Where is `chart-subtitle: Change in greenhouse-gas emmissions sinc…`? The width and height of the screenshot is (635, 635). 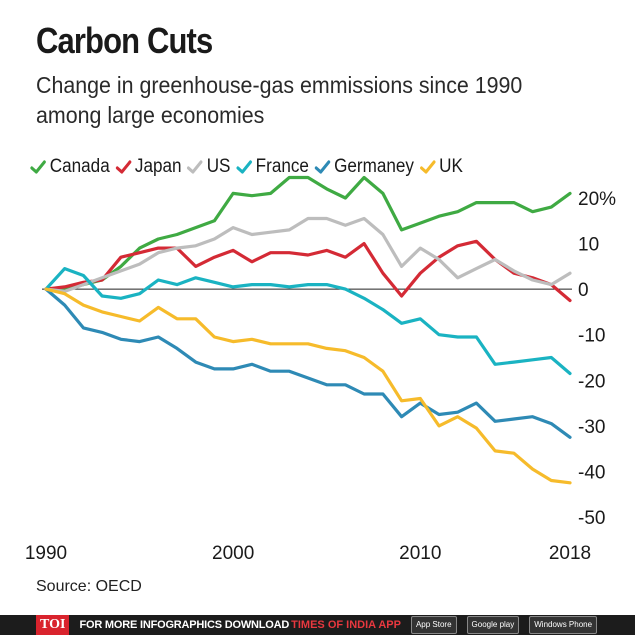 chart-subtitle: Change in greenhouse-gas emmissions sinc… is located at coordinates (279, 100).